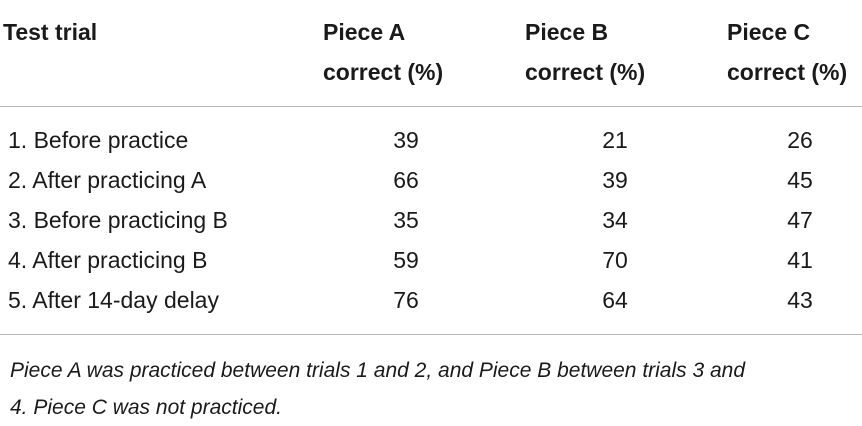 This screenshot has height=426, width=862. Describe the element at coordinates (792, 53) in the screenshot. I see `header-piece-c: Piece C correct (%)` at that location.